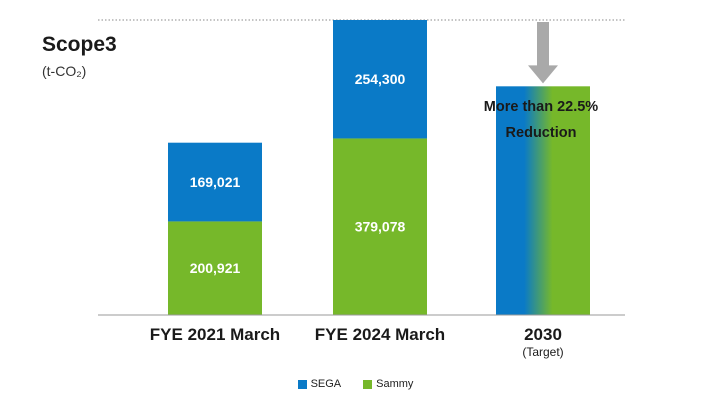  What do you see at coordinates (542, 352) in the screenshot?
I see `x-tick-sublabel-3: (Target)` at bounding box center [542, 352].